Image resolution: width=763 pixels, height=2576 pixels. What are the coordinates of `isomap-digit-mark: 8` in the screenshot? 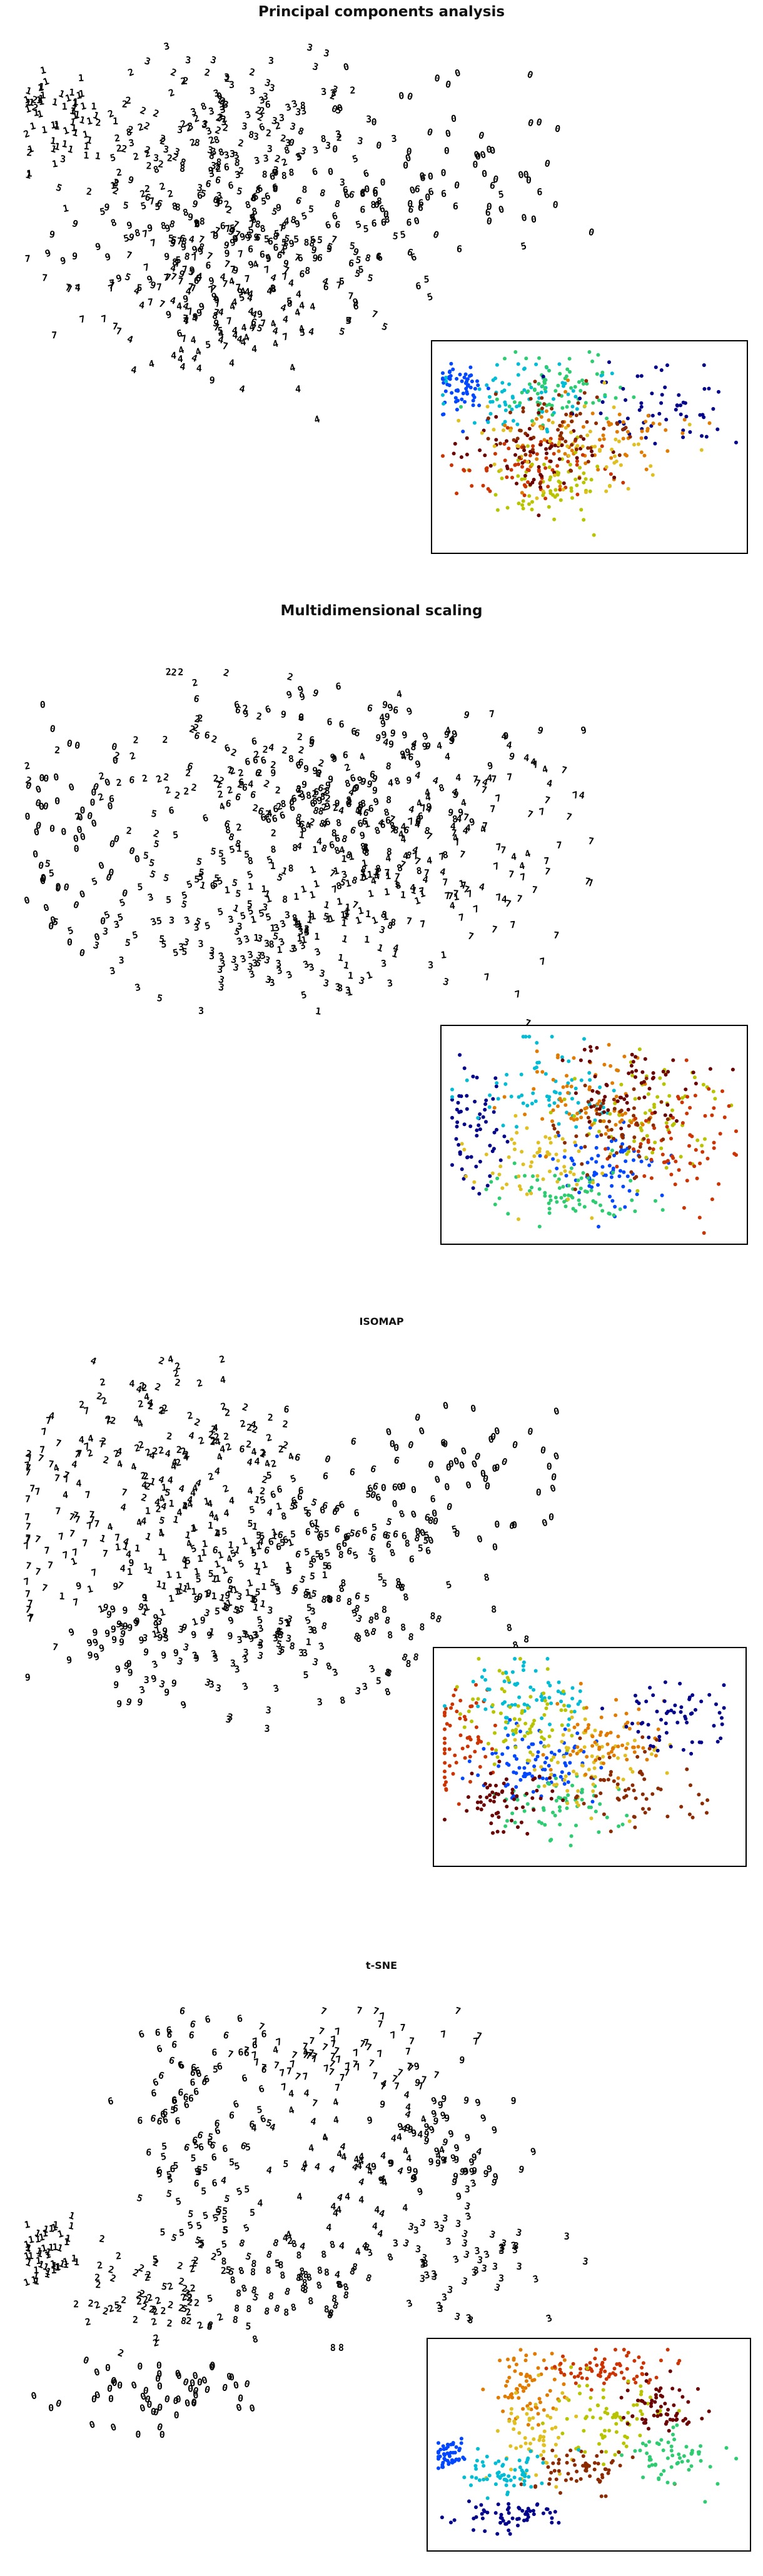 It's located at (392, 1553).